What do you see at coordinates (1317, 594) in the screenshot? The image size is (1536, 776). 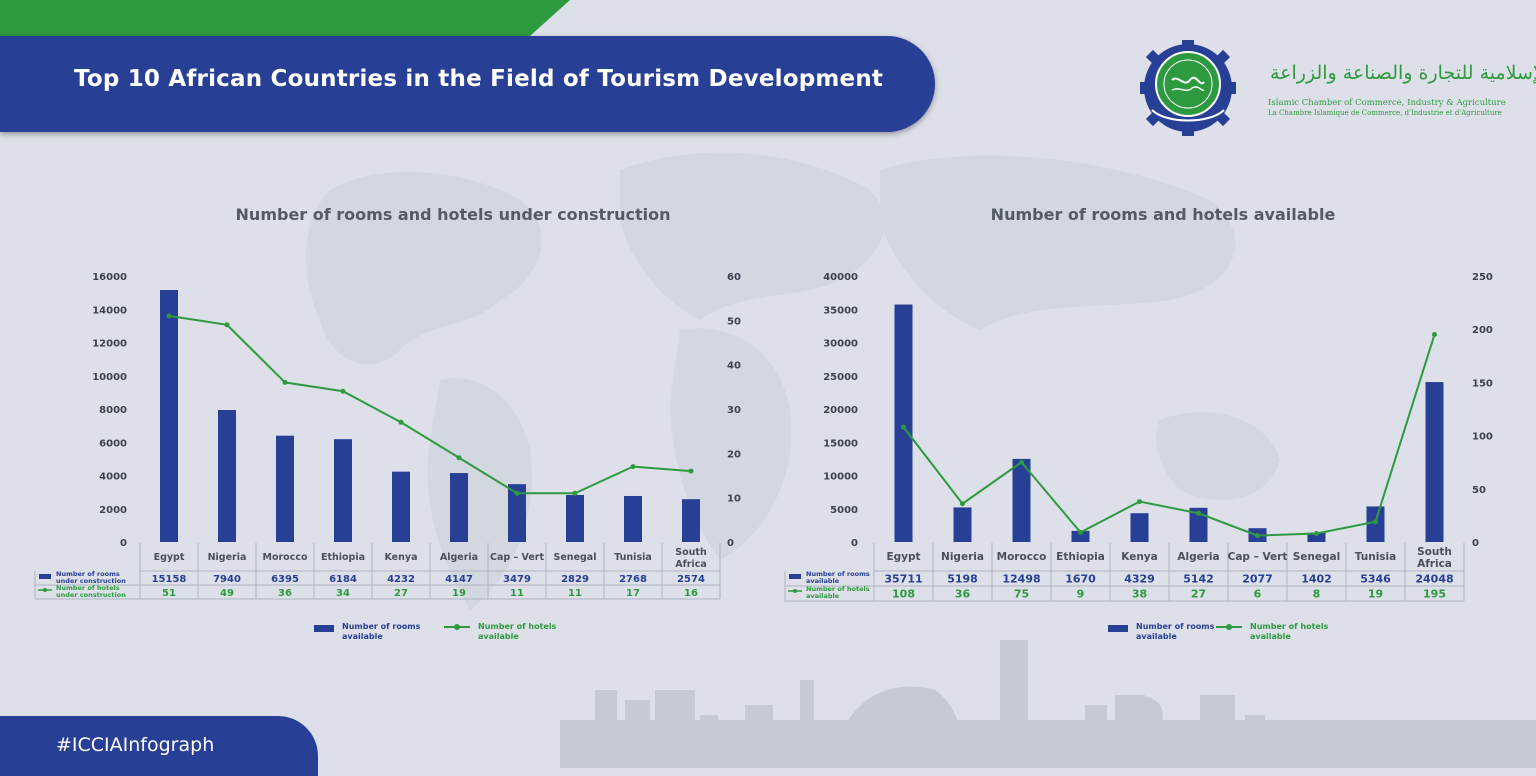 I see `hotels-value: 8` at bounding box center [1317, 594].